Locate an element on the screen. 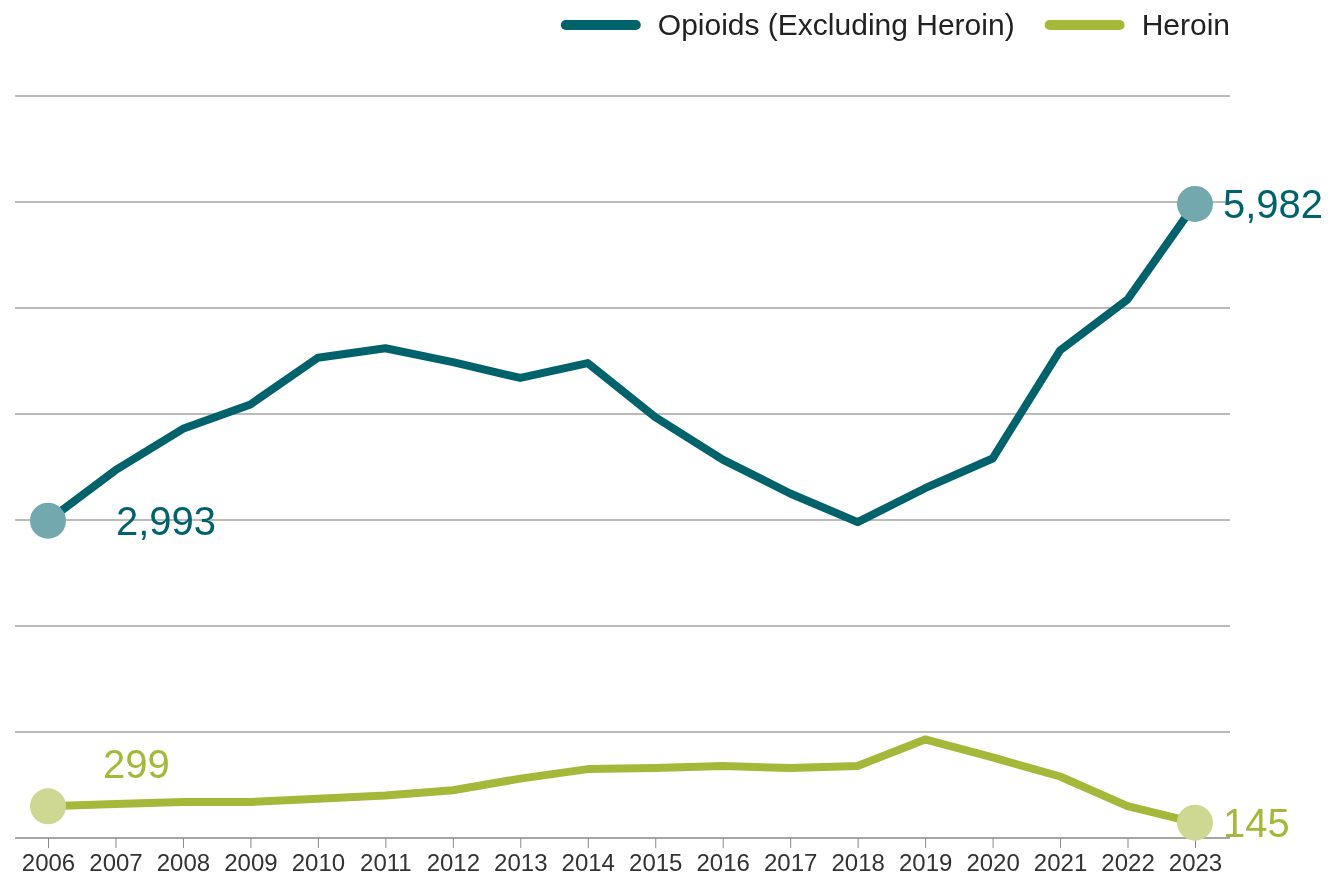 Image resolution: width=1341 pixels, height=893 pixels. x-tick-label: 2014 is located at coordinates (588, 863).